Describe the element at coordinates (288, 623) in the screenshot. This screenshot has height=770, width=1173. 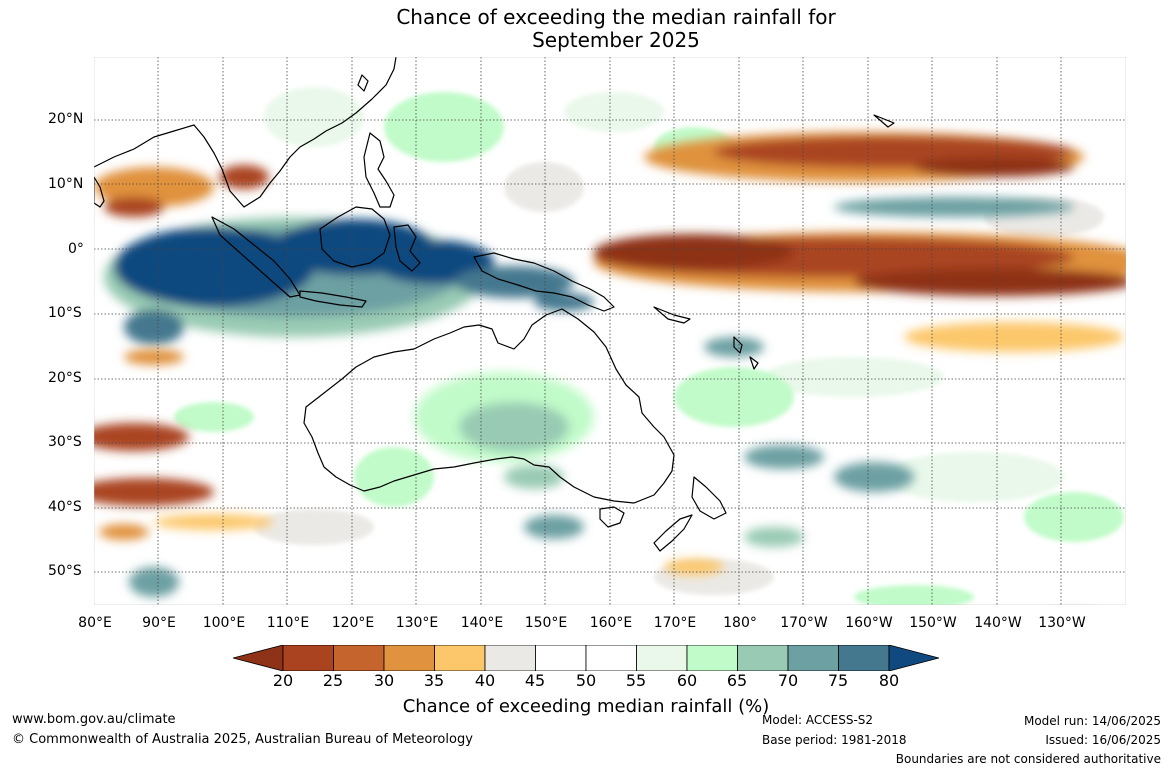
I see `lon-label-110e: 110°E` at that location.